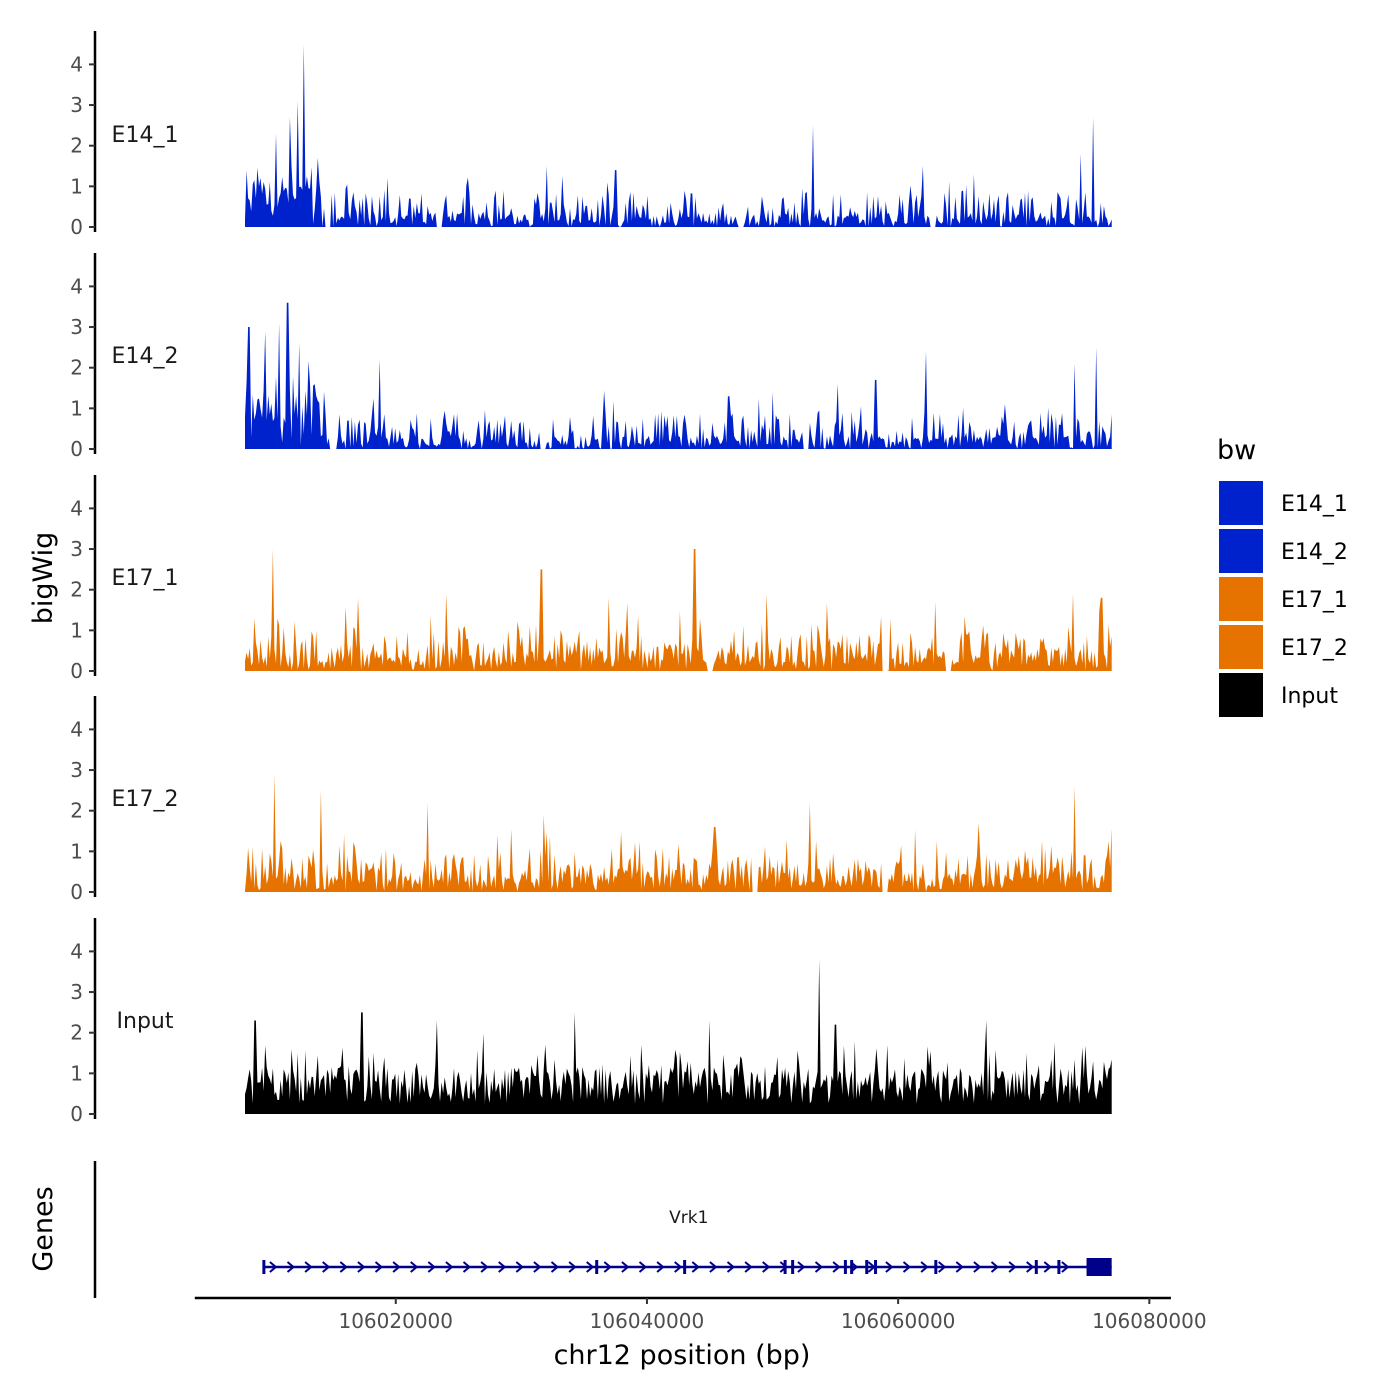 Image resolution: width=1400 pixels, height=1400 pixels. I want to click on legend-swatch-Input, so click(1241, 695).